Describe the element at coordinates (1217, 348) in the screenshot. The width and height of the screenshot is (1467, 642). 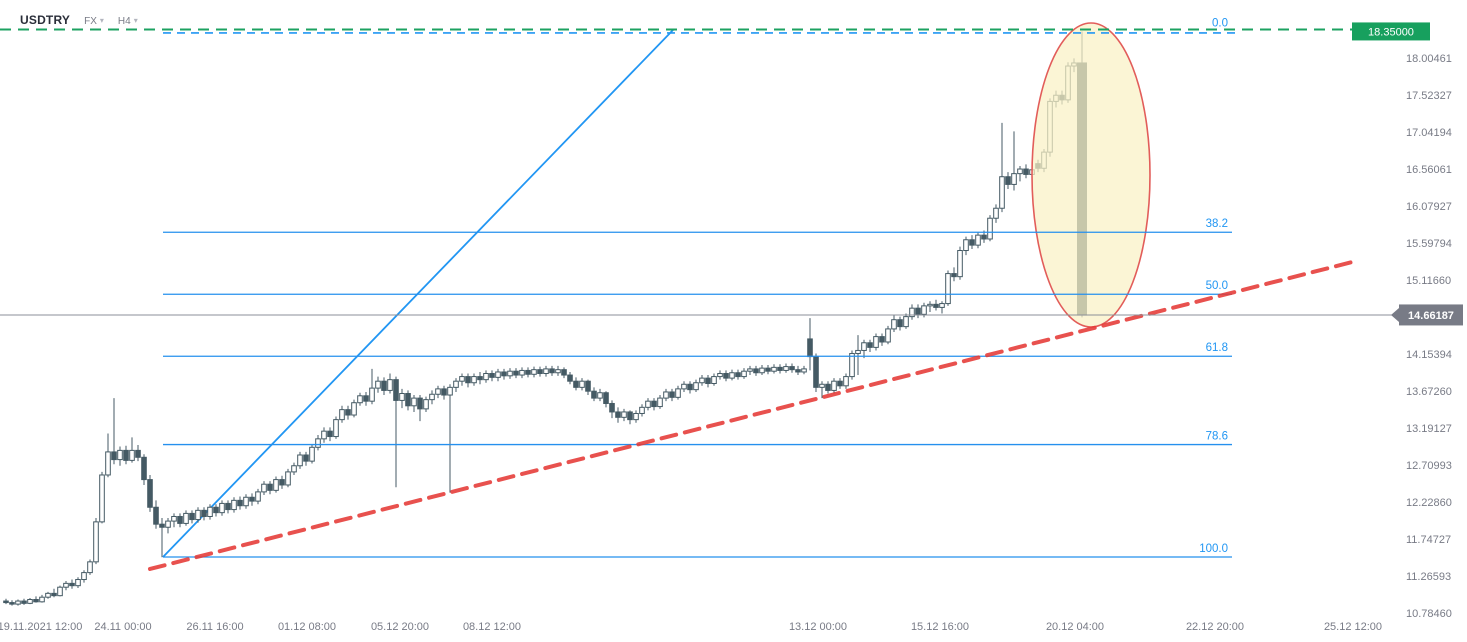
I see `fib-level-label: 61.8` at that location.